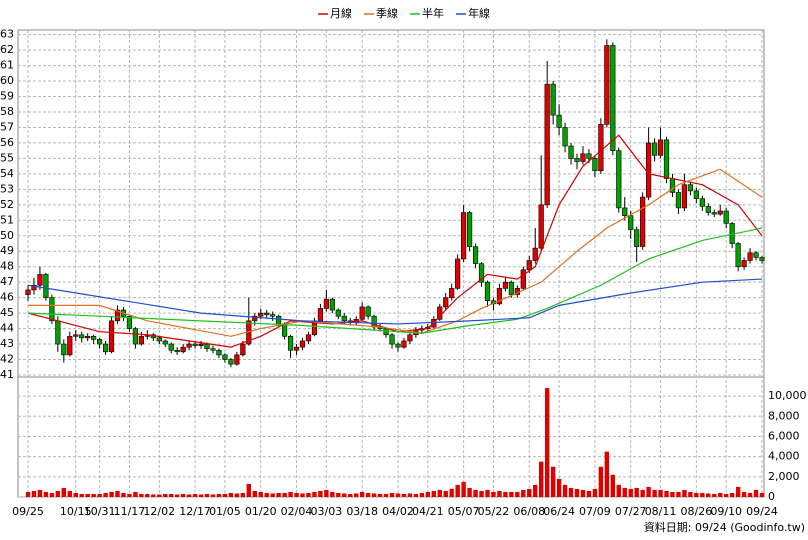 The image size is (808, 540). Describe the element at coordinates (479, 13) in the screenshot. I see `legend-label: 年線` at that location.